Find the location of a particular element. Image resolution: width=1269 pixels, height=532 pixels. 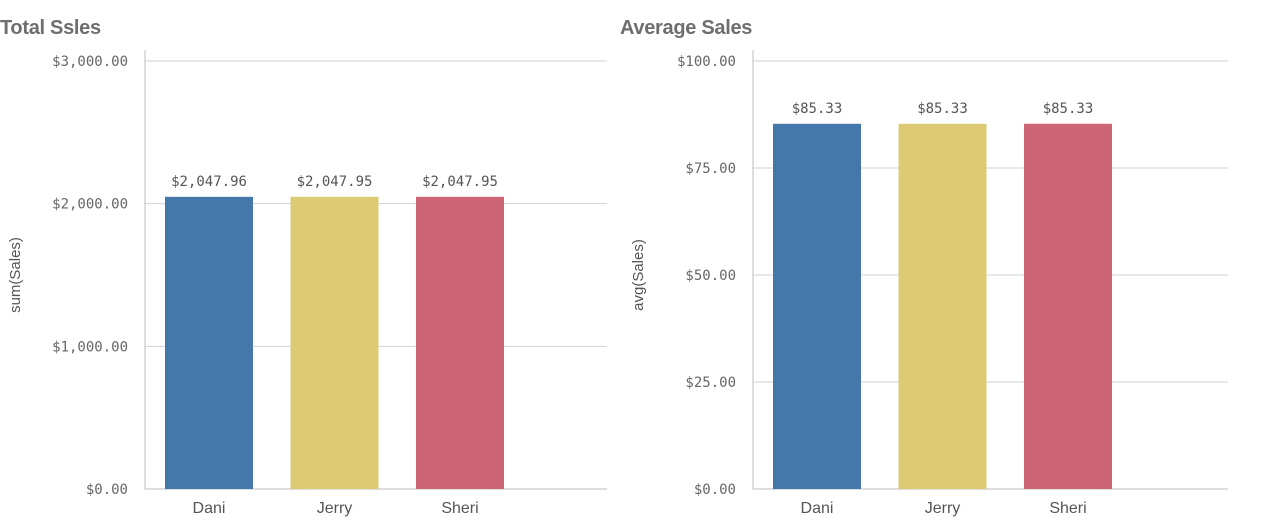

y-tick-label: $2,000.00 is located at coordinates (90, 205).